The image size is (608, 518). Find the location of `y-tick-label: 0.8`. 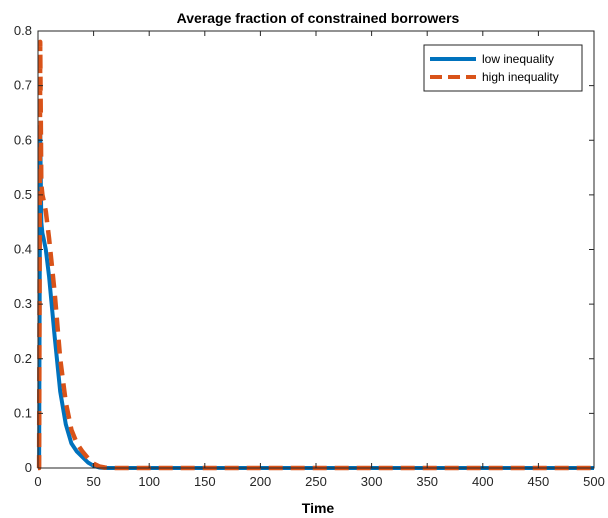

y-tick-label: 0.8 is located at coordinates (23, 30).